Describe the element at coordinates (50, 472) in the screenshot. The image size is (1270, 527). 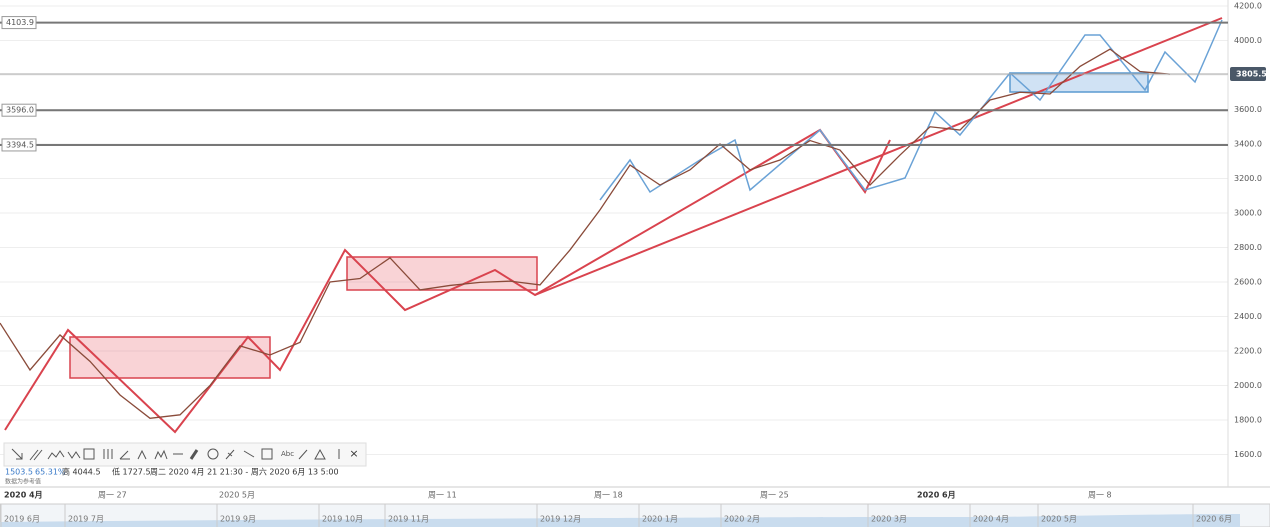
I see `change-pct: 65.31%` at that location.